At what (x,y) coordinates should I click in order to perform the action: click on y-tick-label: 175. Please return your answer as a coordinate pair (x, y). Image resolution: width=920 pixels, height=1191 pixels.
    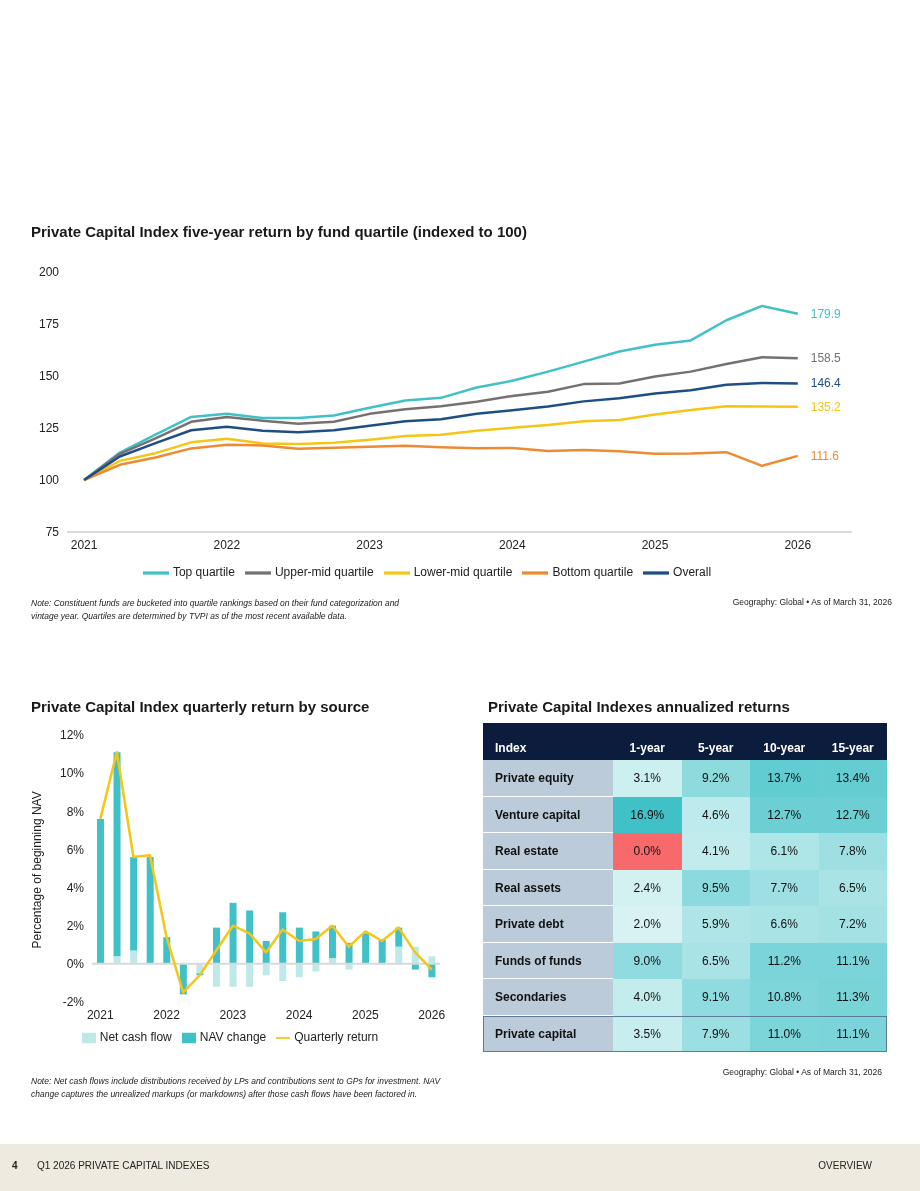
    Looking at the image, I should click on (49, 324).